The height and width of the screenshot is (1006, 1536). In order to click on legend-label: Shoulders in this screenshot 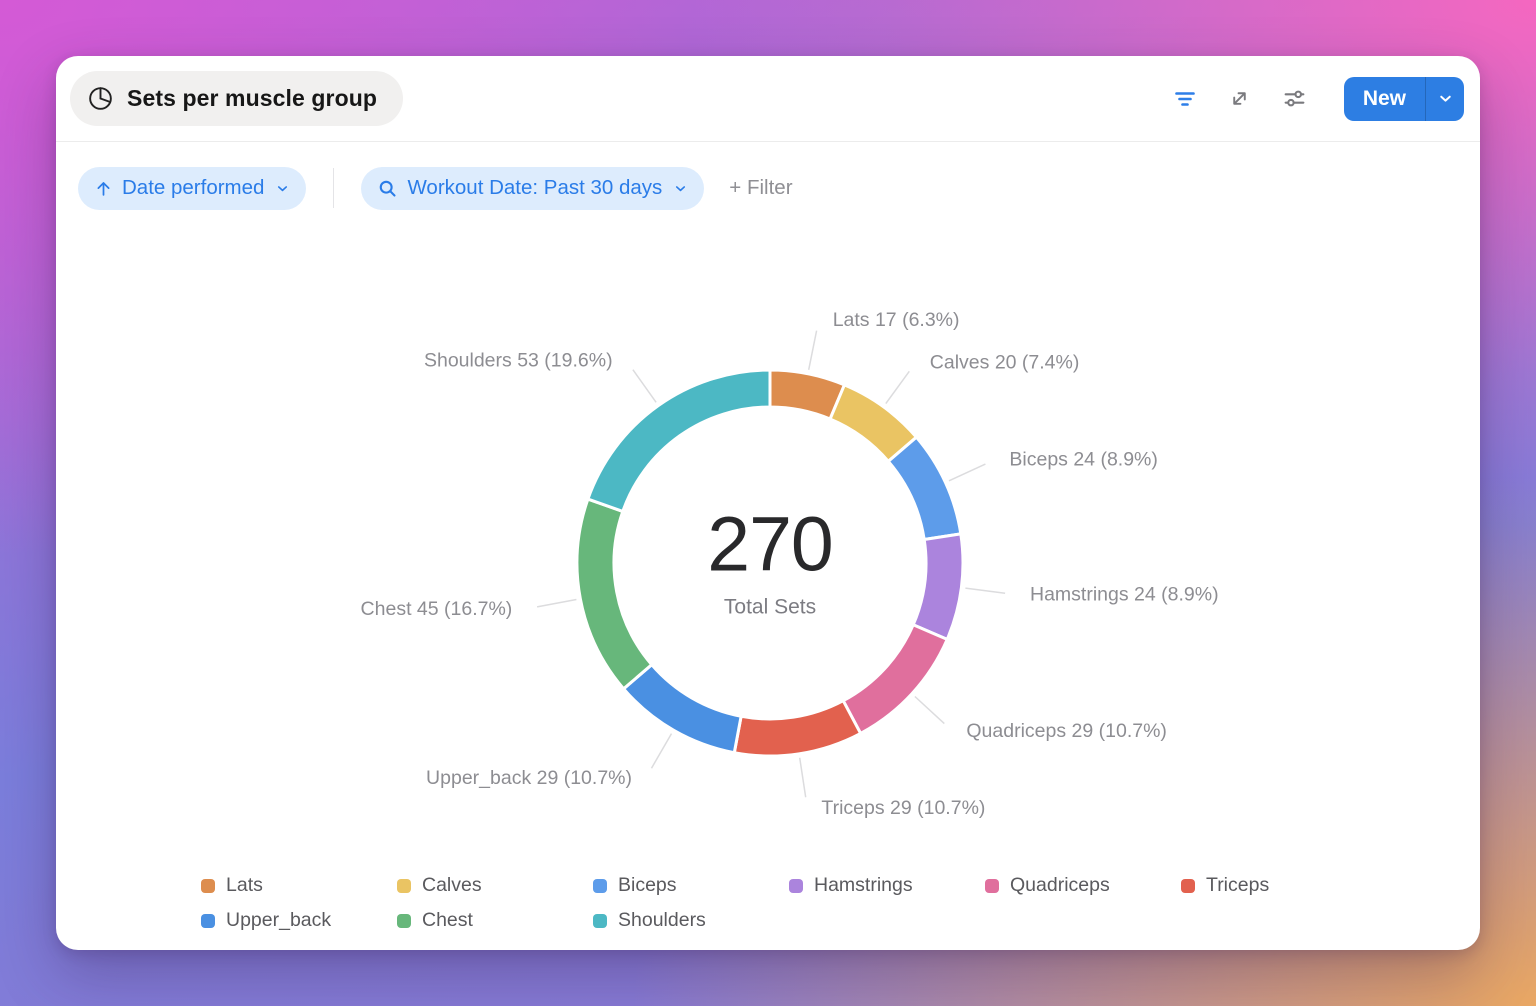, I will do `click(662, 920)`.